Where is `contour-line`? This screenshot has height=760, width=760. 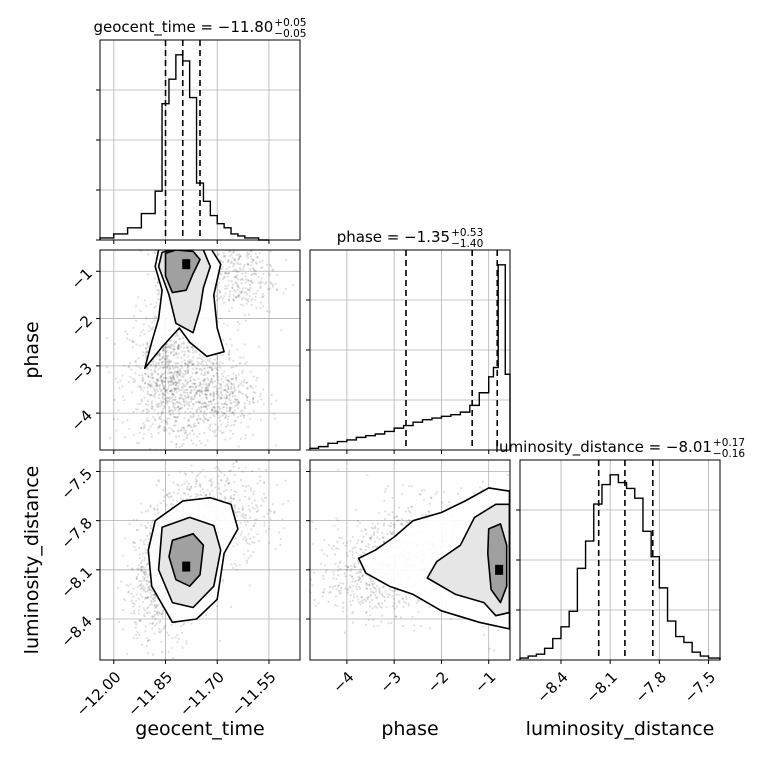 contour-line is located at coordinates (193, 560).